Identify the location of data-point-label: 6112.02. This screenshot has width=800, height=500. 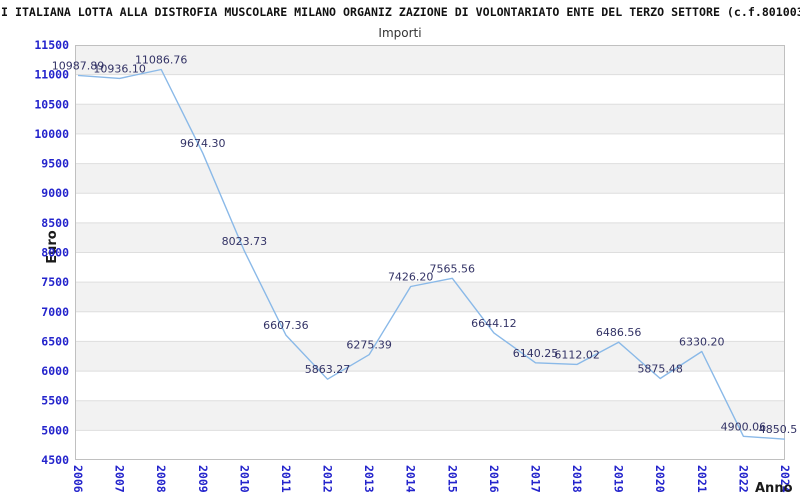
(577, 354).